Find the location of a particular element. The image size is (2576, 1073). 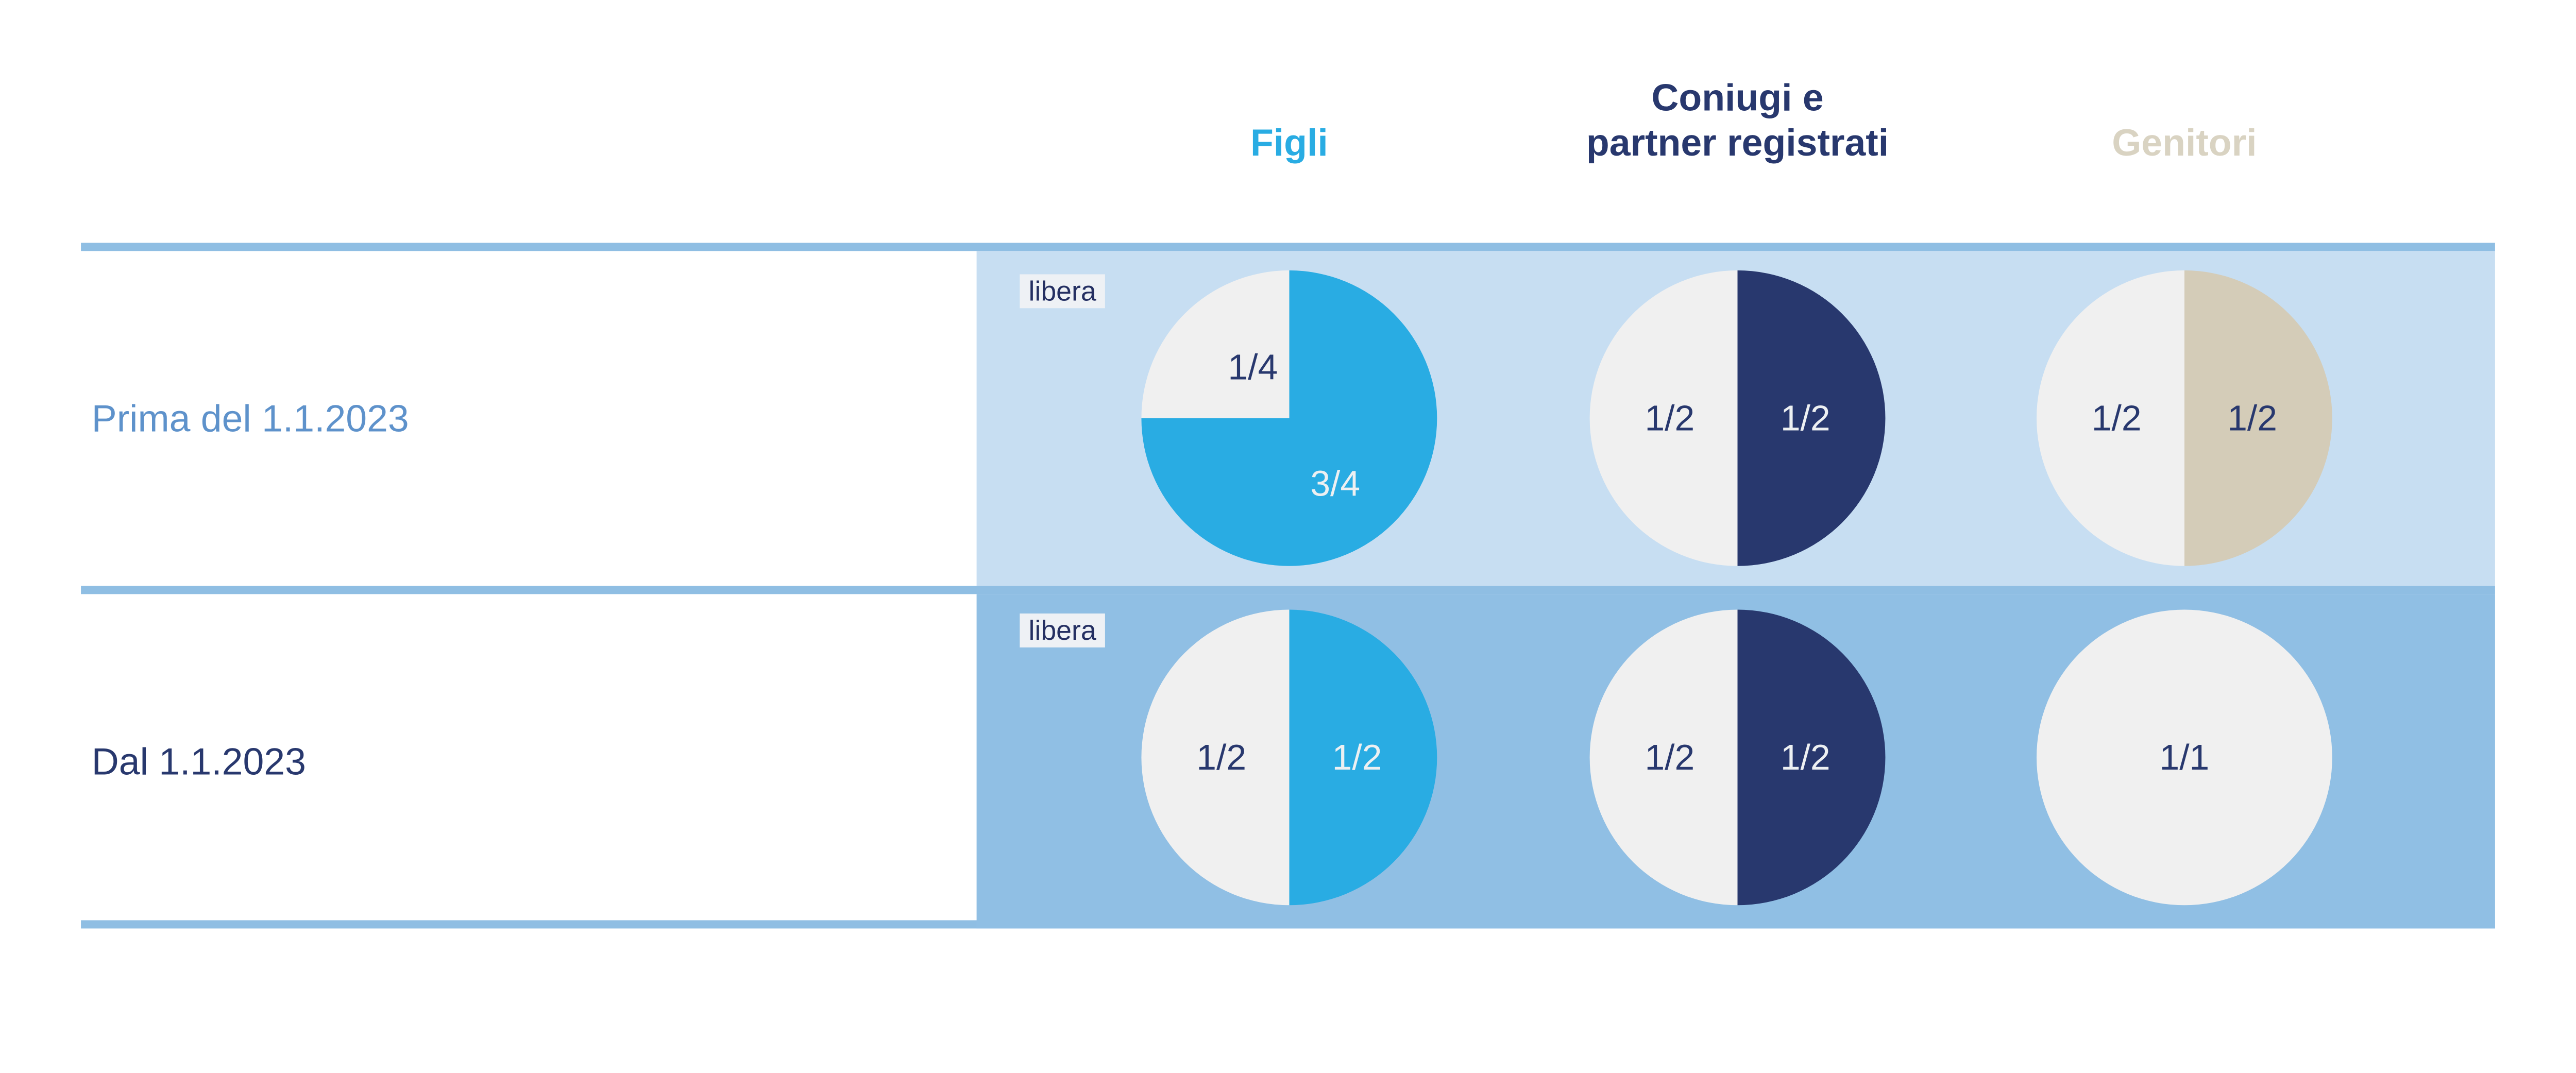

pie-chart-figli-prima: 1/4 3/4 is located at coordinates (1289, 418).